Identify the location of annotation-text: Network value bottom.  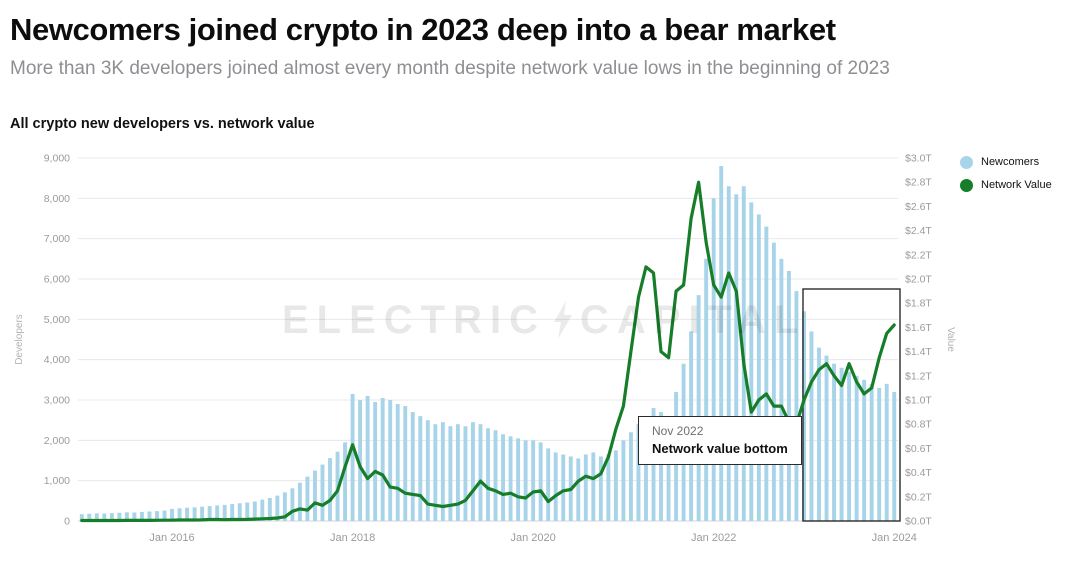
(720, 448).